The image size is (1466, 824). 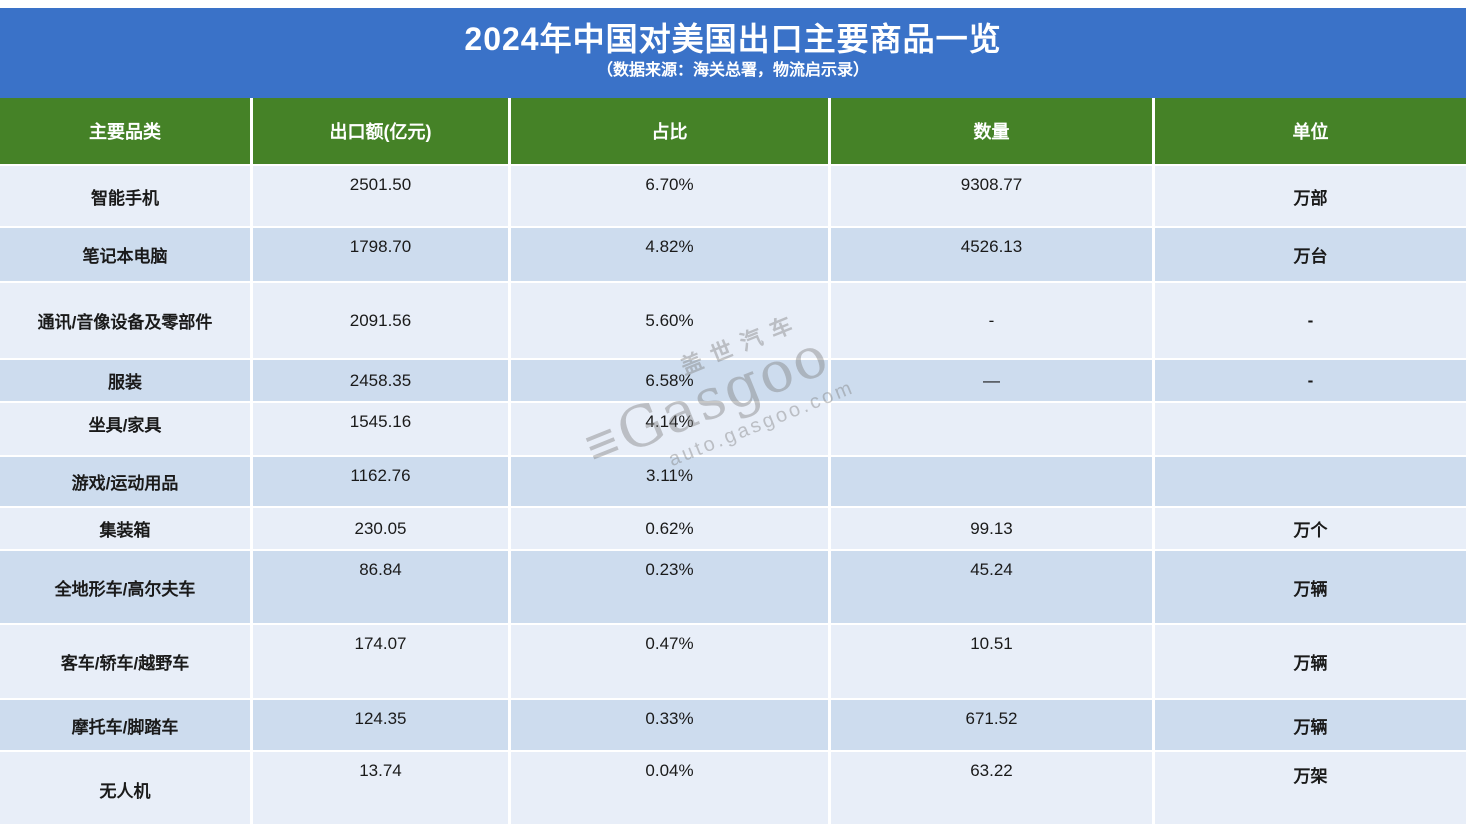 What do you see at coordinates (382, 430) in the screenshot?
I see `cell-export-value: 1545.16` at bounding box center [382, 430].